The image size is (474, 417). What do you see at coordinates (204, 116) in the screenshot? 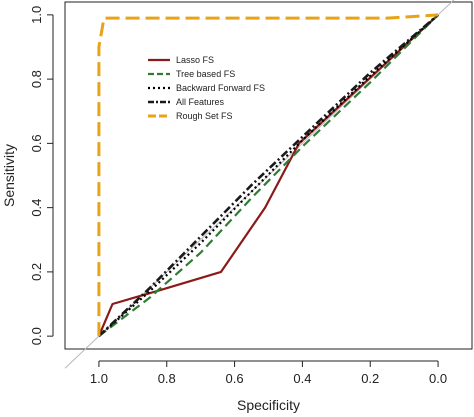
I see `legend-label: Rough Set FS` at bounding box center [204, 116].